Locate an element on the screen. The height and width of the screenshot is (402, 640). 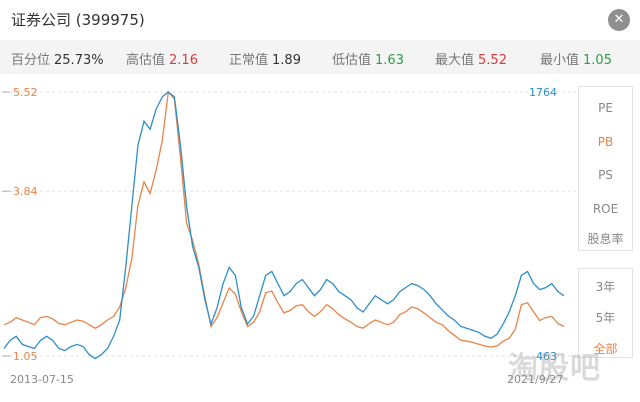
stat-min: 最小值 1.05 is located at coordinates (576, 58).